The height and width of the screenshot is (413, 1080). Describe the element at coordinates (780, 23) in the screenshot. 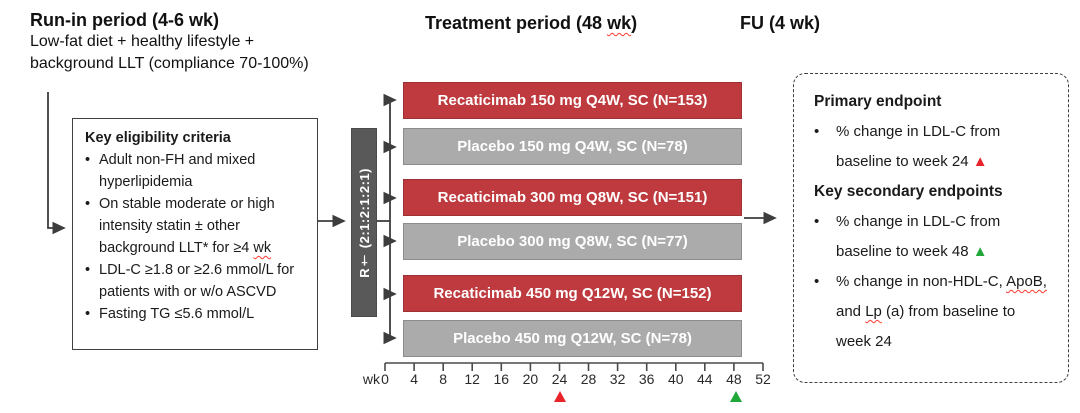

I see `followup-title: FU (4 wk)` at that location.